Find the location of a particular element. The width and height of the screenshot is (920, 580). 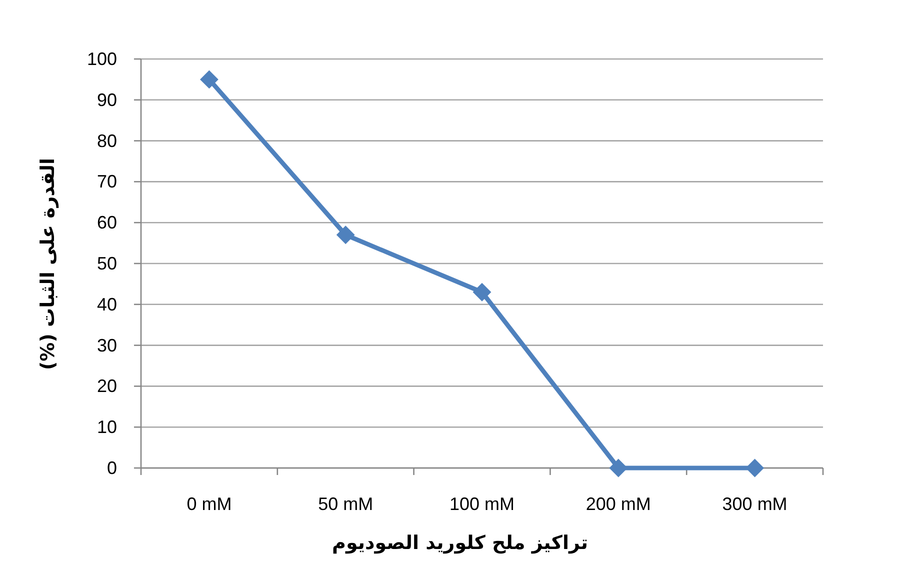

y-tick-label: 70 is located at coordinates (106, 182).